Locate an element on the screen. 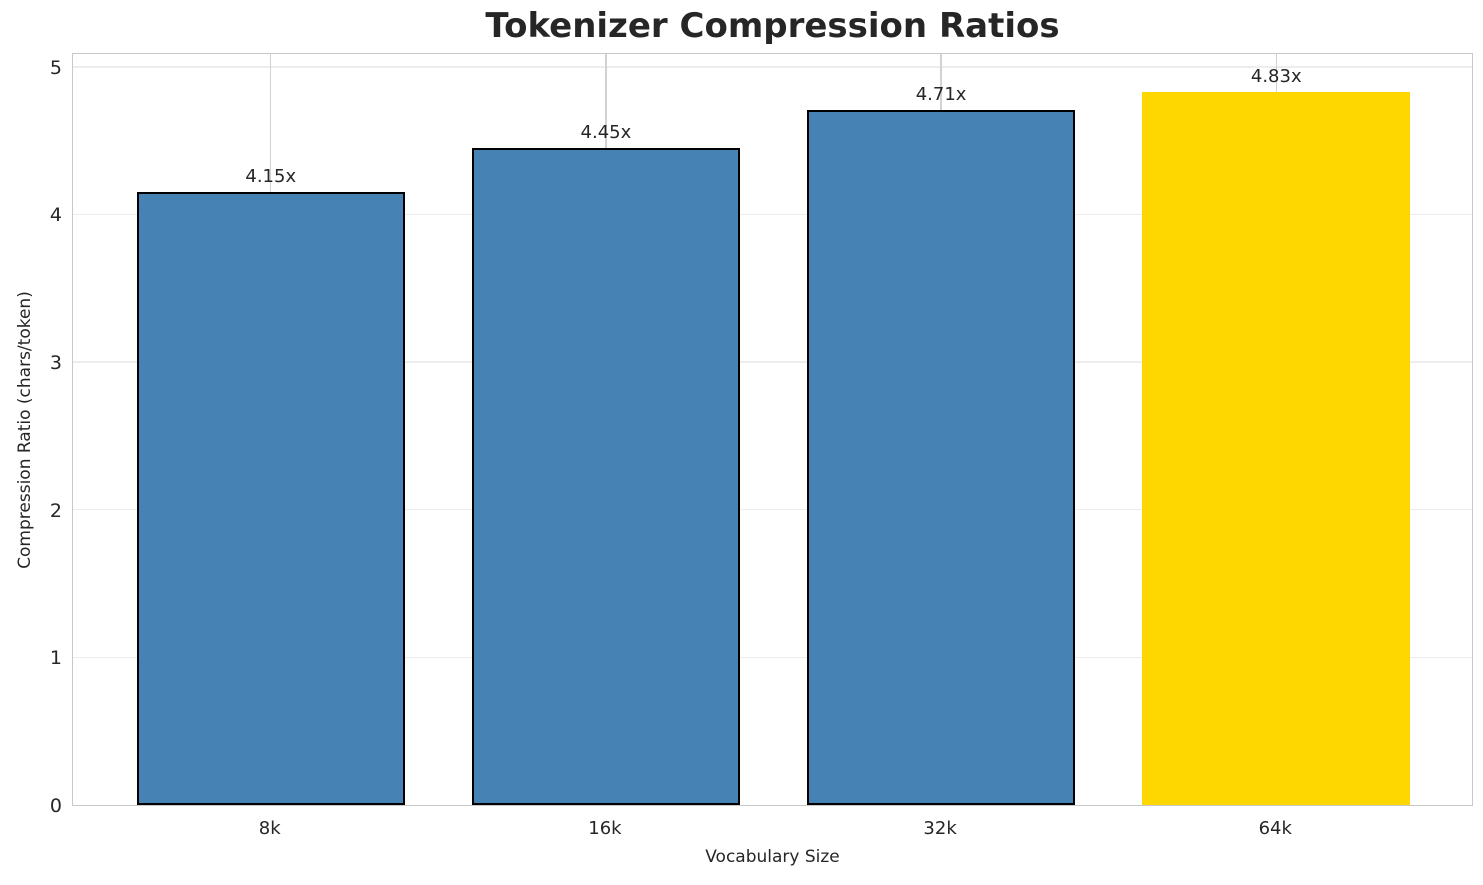 Image resolution: width=1483 pixels, height=885 pixels. x-axis-ticks: 8k 16k 32k 64k is located at coordinates (772, 831).